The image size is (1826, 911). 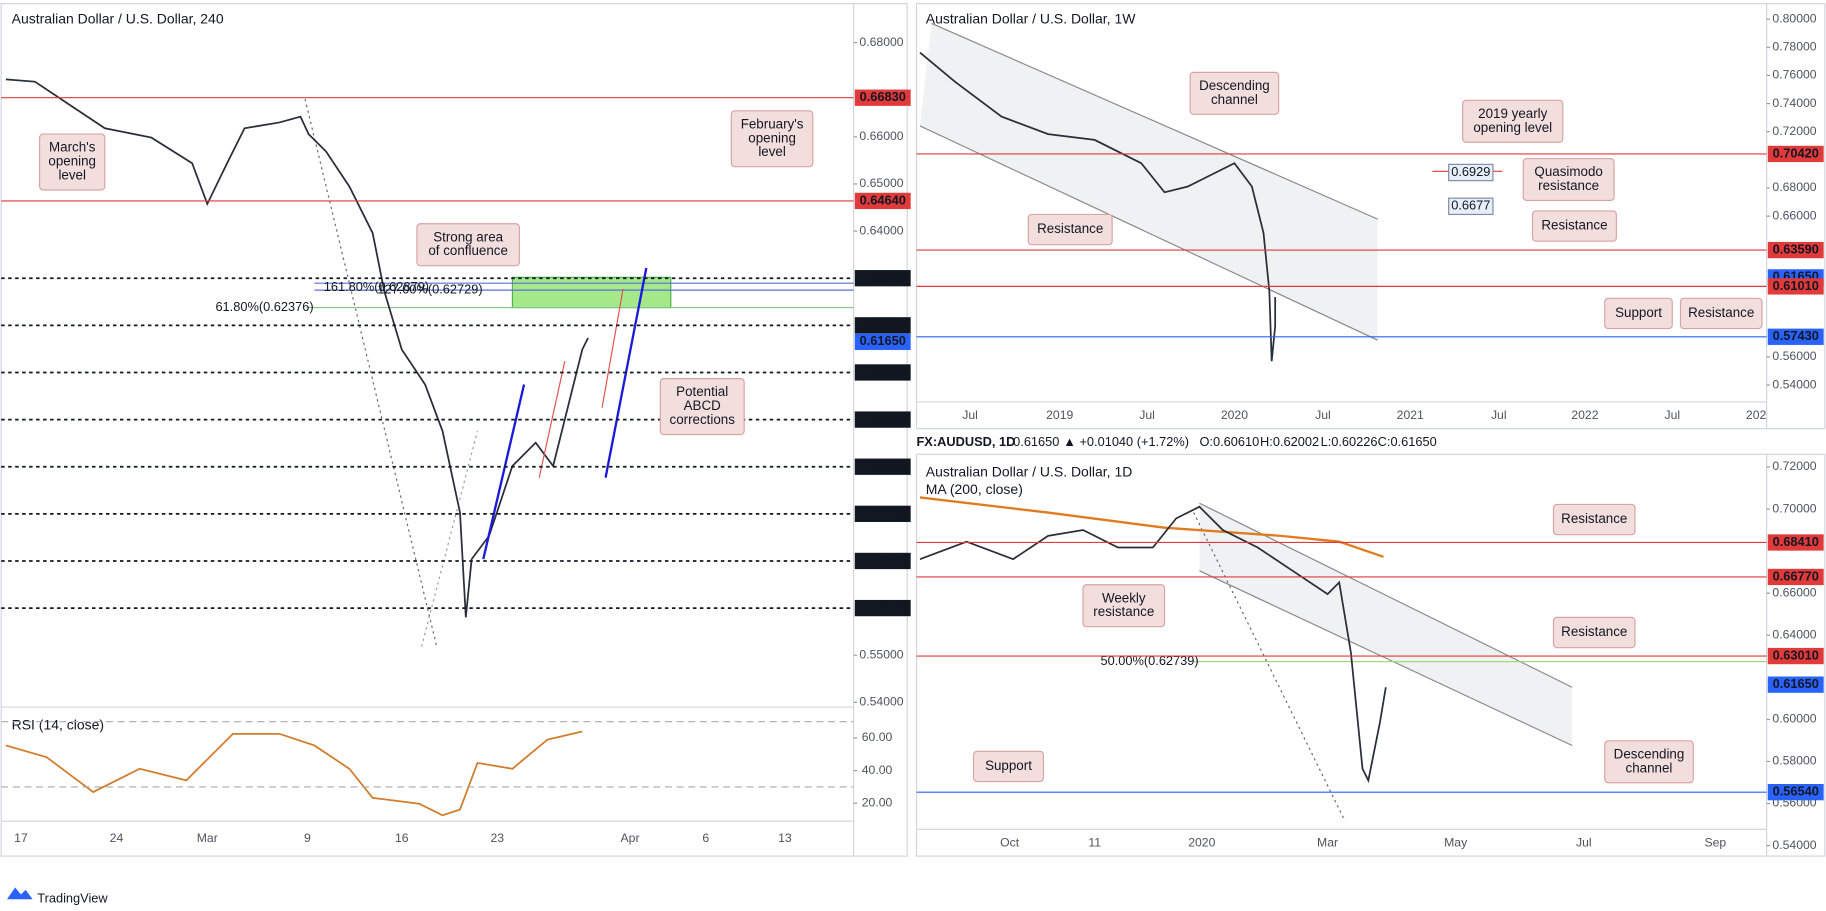 What do you see at coordinates (877, 770) in the screenshot?
I see `y-tick-label: 40.00` at bounding box center [877, 770].